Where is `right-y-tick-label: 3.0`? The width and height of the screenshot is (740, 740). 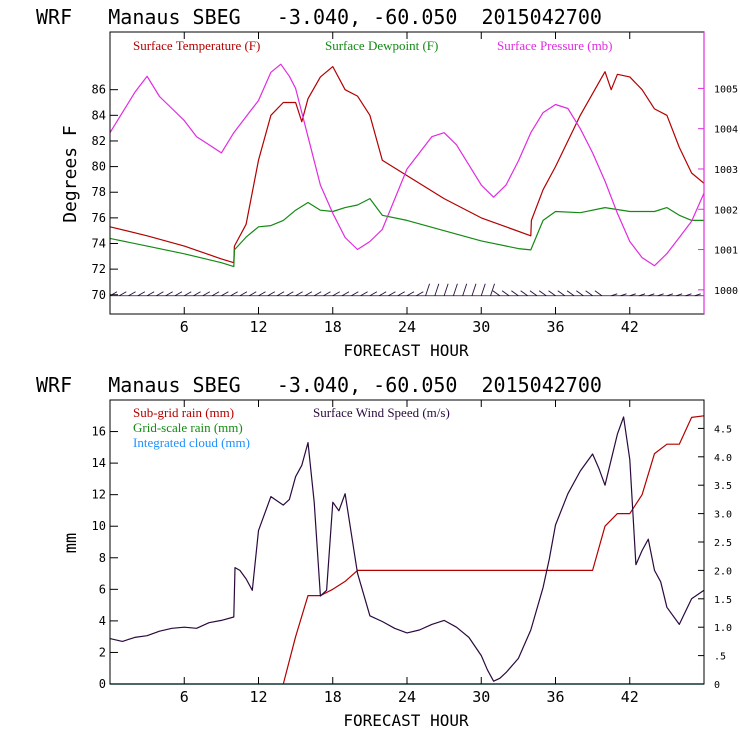
right-y-tick-label: 3.0 is located at coordinates (723, 515).